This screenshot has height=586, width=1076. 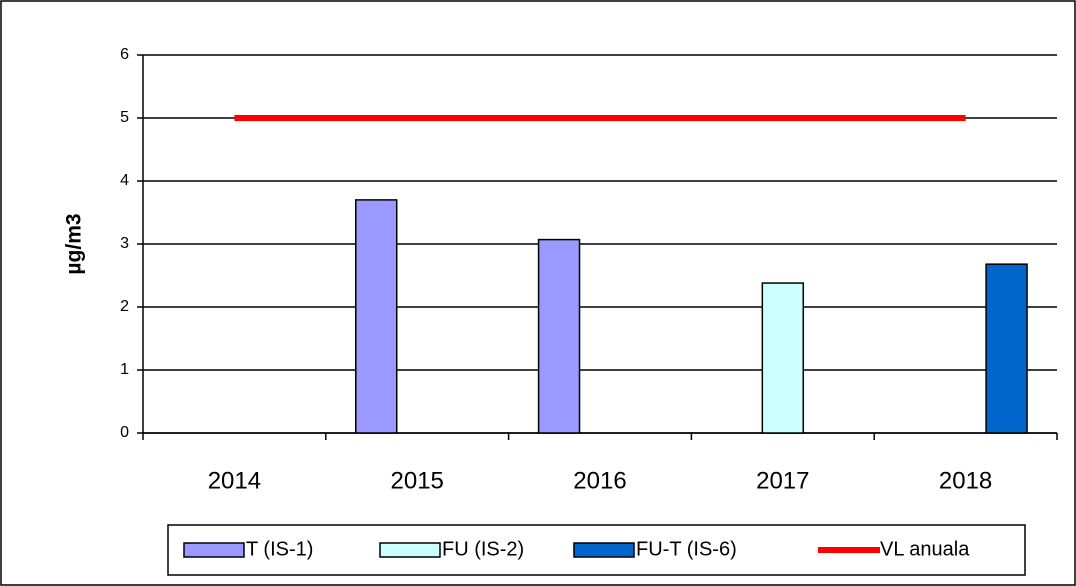 I want to click on legend-label: FU-T (IS-6), so click(x=686, y=549).